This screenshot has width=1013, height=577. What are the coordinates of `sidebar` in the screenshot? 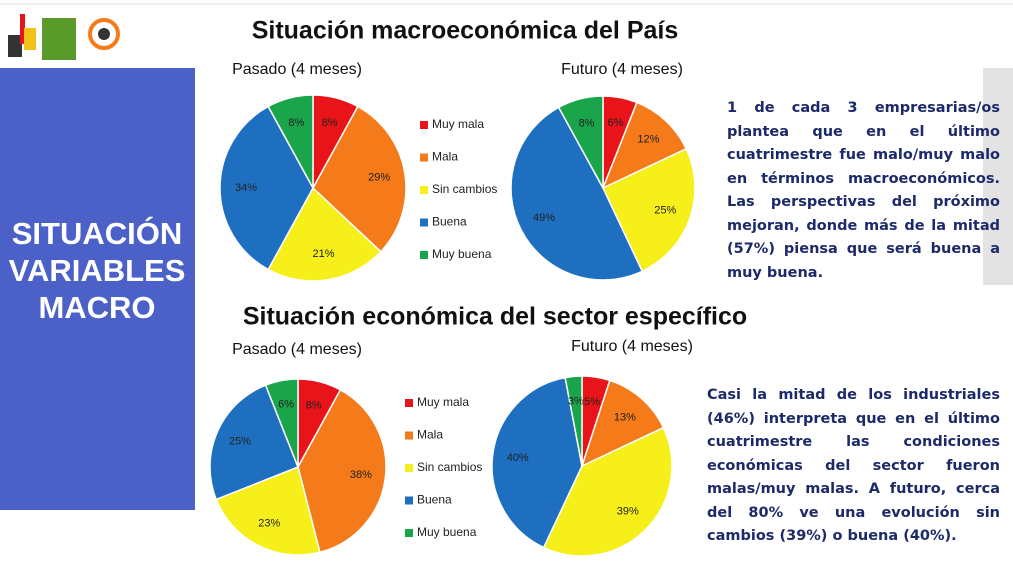 It's located at (97, 289).